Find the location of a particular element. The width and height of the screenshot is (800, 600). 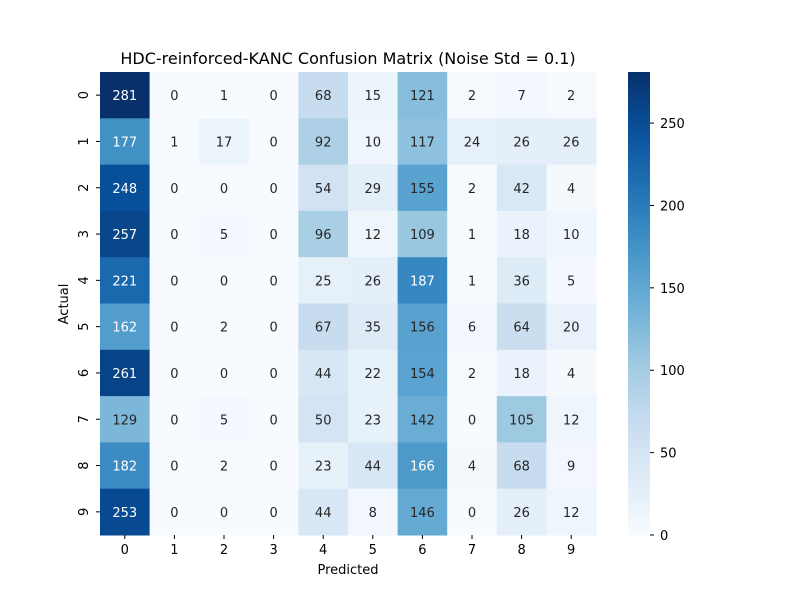

cell-value-label: 17 is located at coordinates (224, 142).